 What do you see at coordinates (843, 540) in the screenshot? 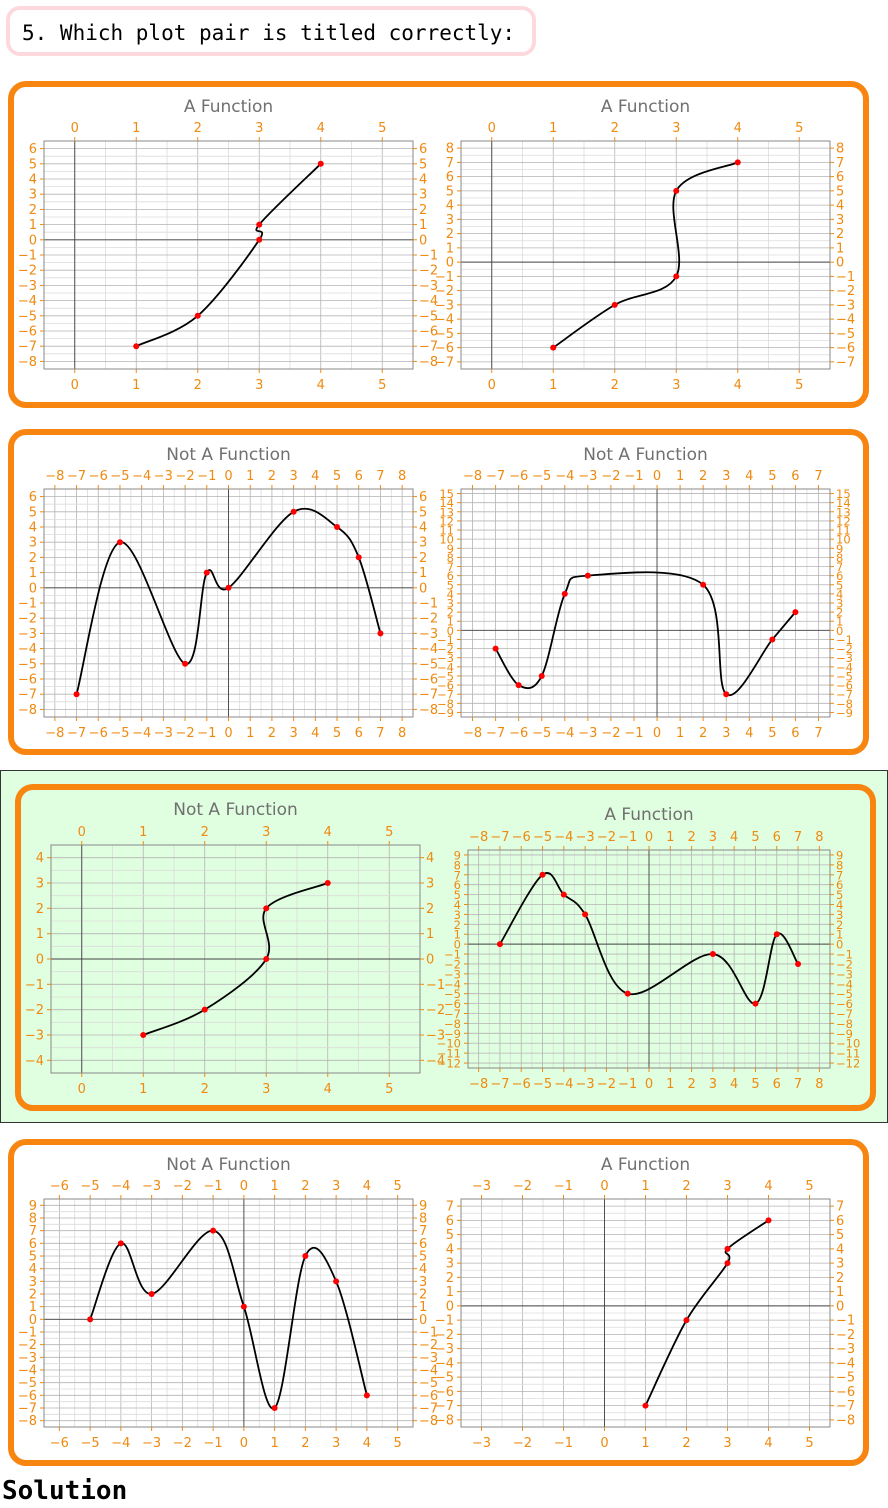
I see `y-tick-label: 10` at bounding box center [843, 540].